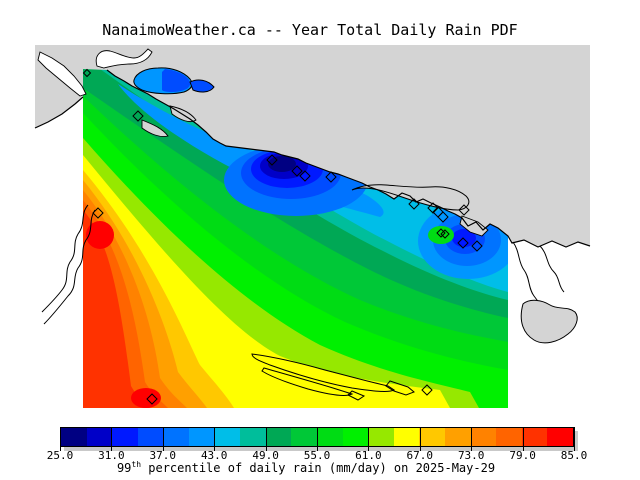 The width and height of the screenshot is (640, 480). I want to click on colorbar-tick-label: 49.0, so click(265, 455).